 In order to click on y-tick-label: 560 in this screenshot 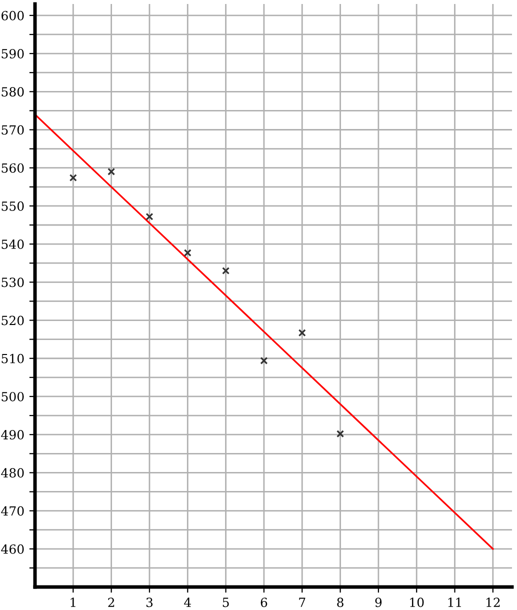, I will do `click(13, 168)`.